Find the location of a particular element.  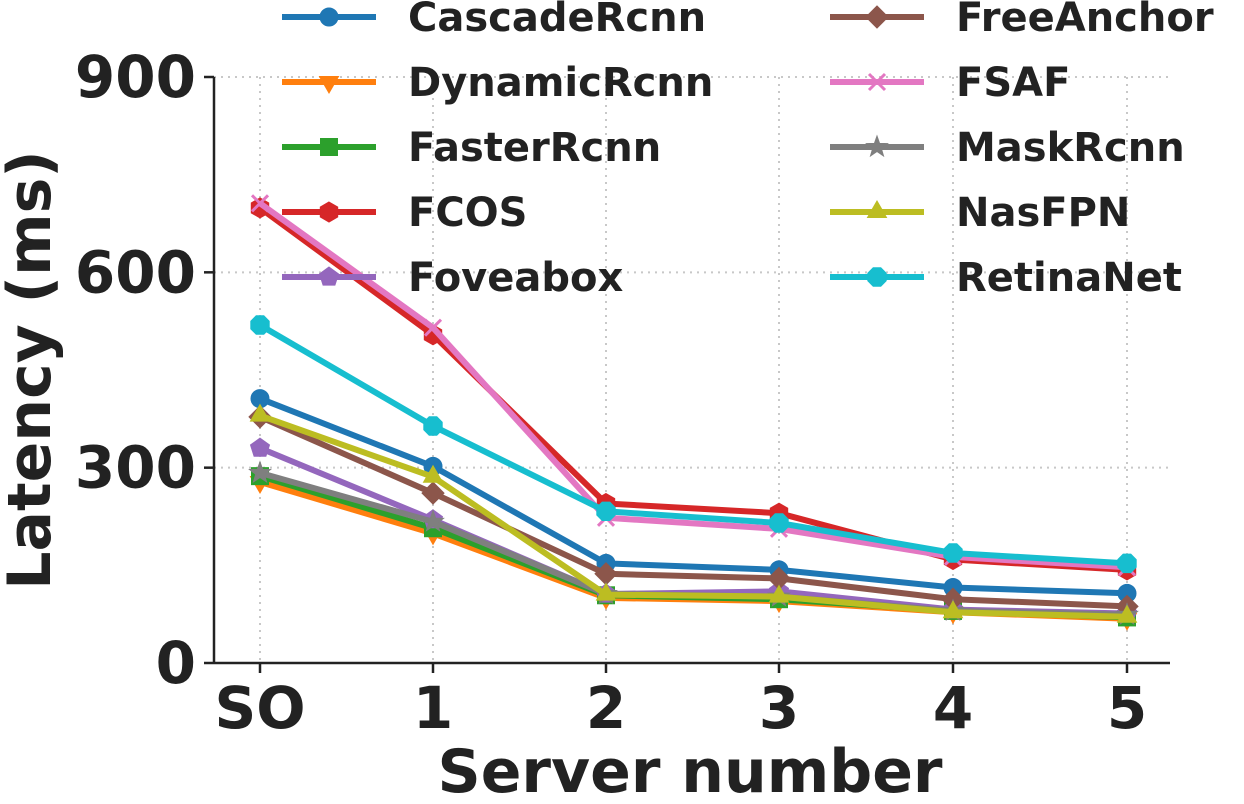

legend-item-dynamicrcnn: DynamicRcnn is located at coordinates (497, 83).